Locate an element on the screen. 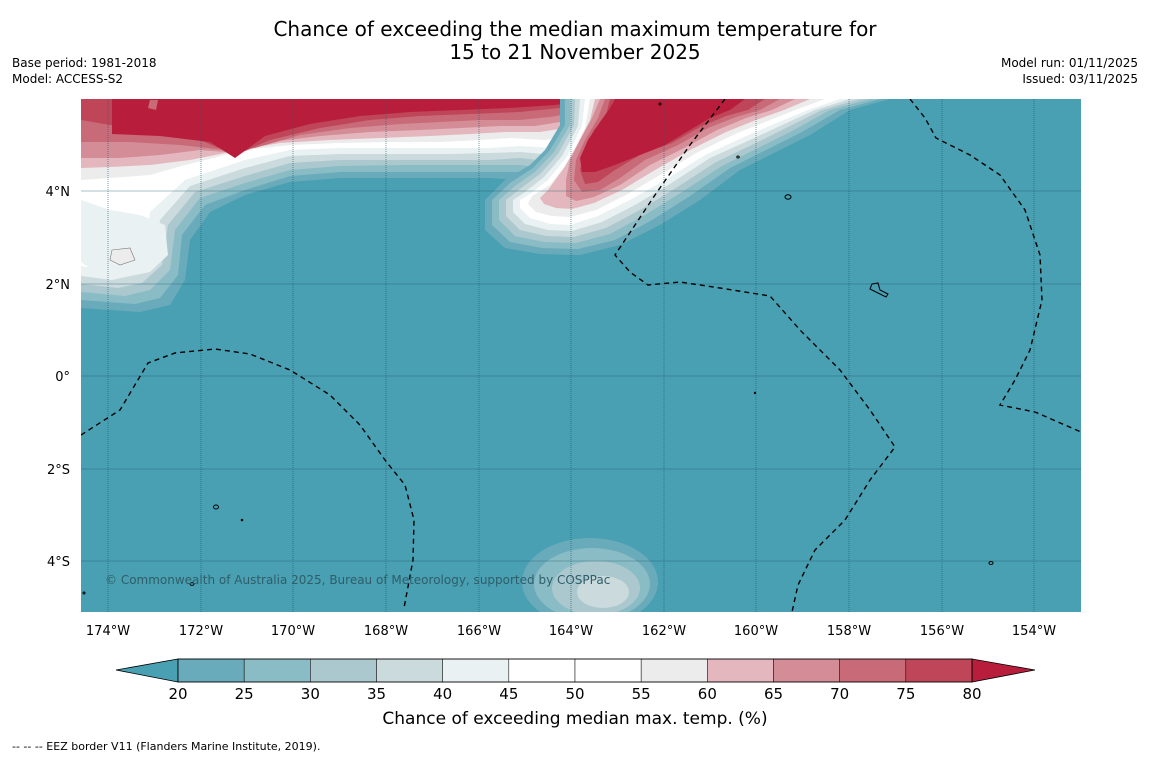  title-line-2: 15 to 21 November 2025 is located at coordinates (575, 52).